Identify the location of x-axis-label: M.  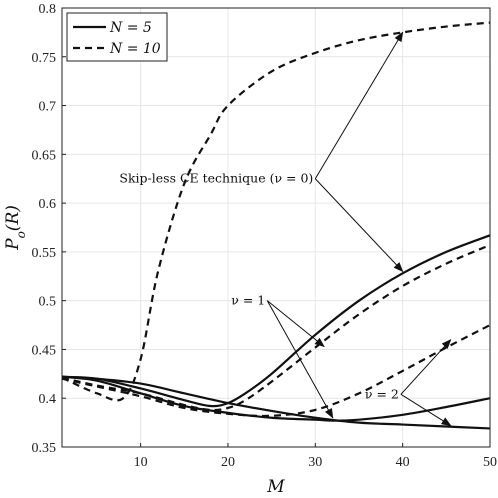
(275, 487).